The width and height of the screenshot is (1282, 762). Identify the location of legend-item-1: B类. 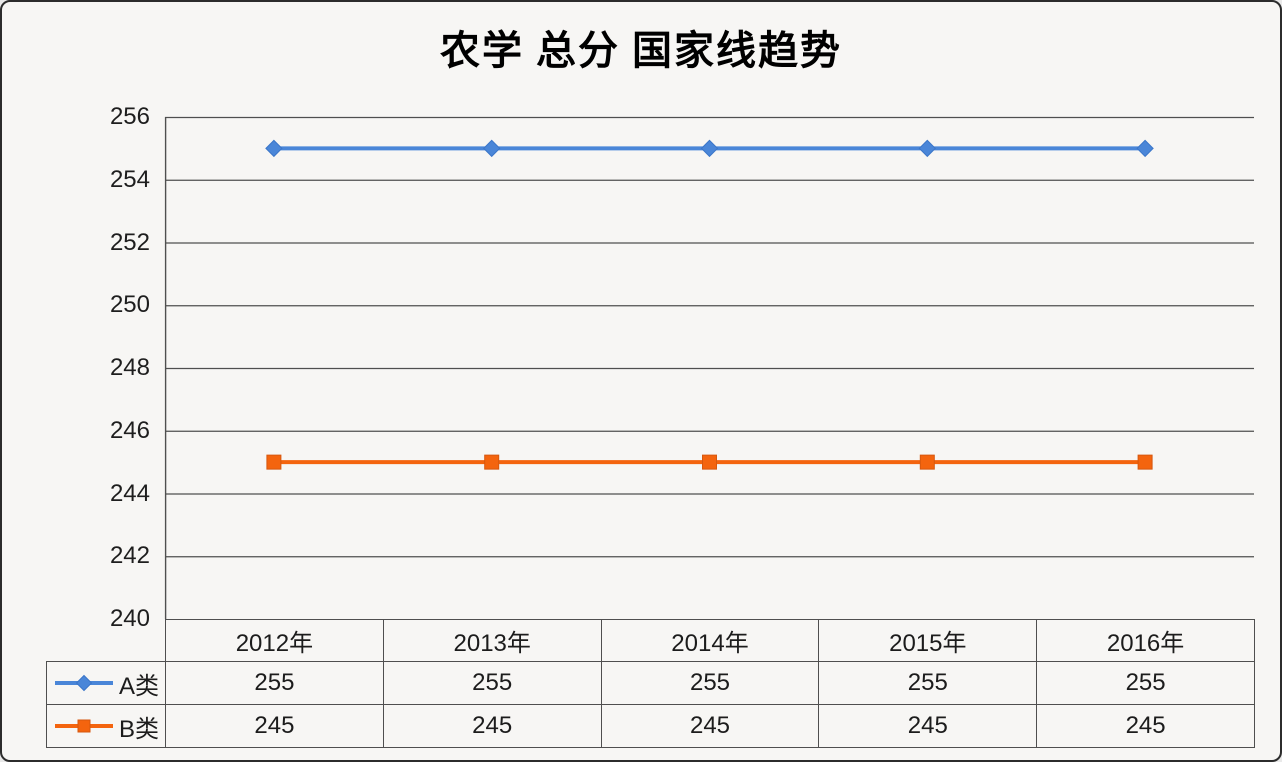
(106, 726).